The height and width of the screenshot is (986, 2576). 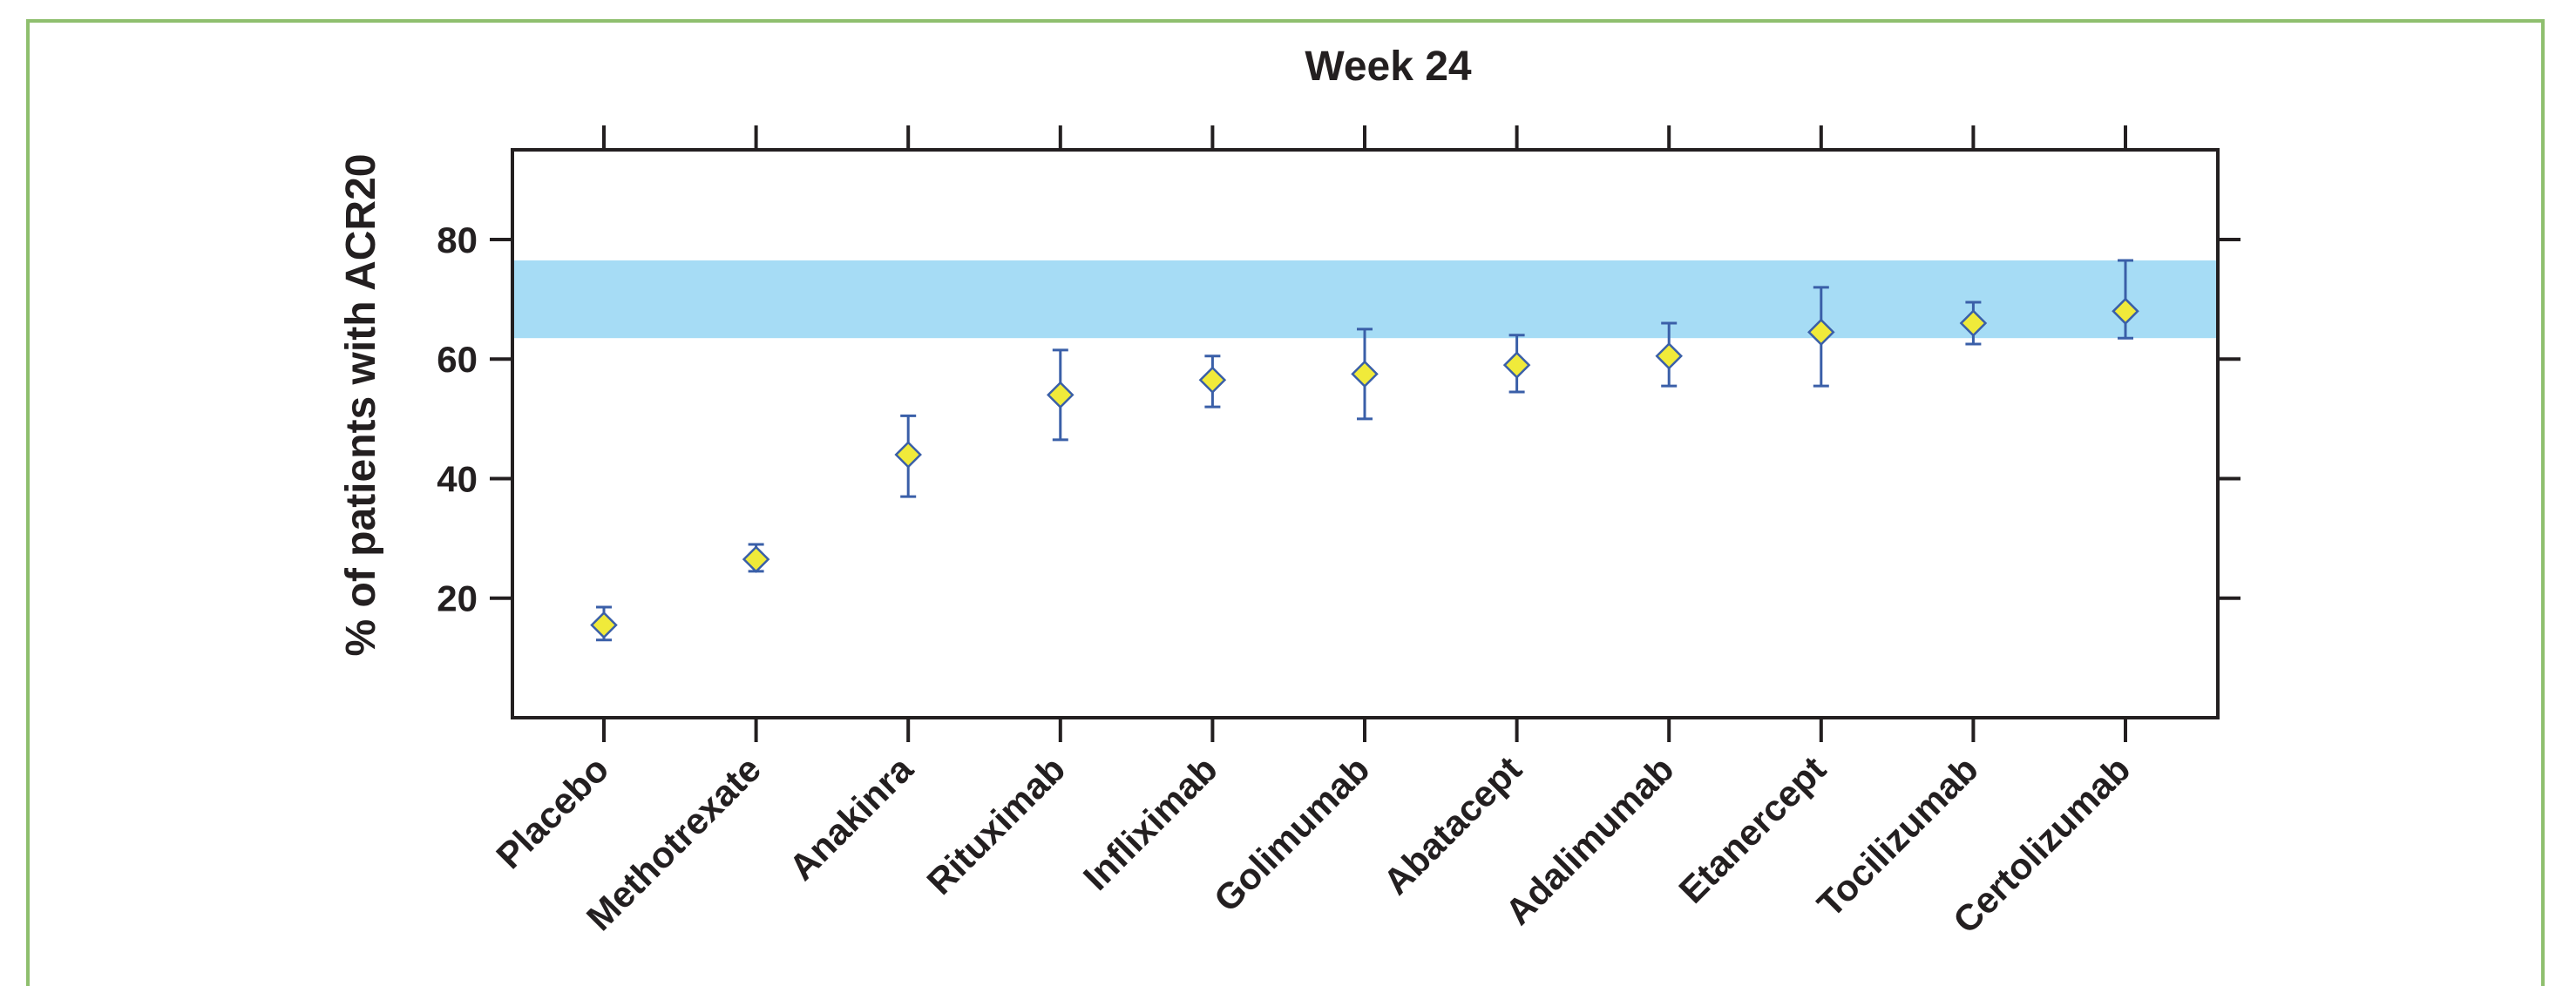 I want to click on chart-title: Week 24, so click(x=1389, y=67).